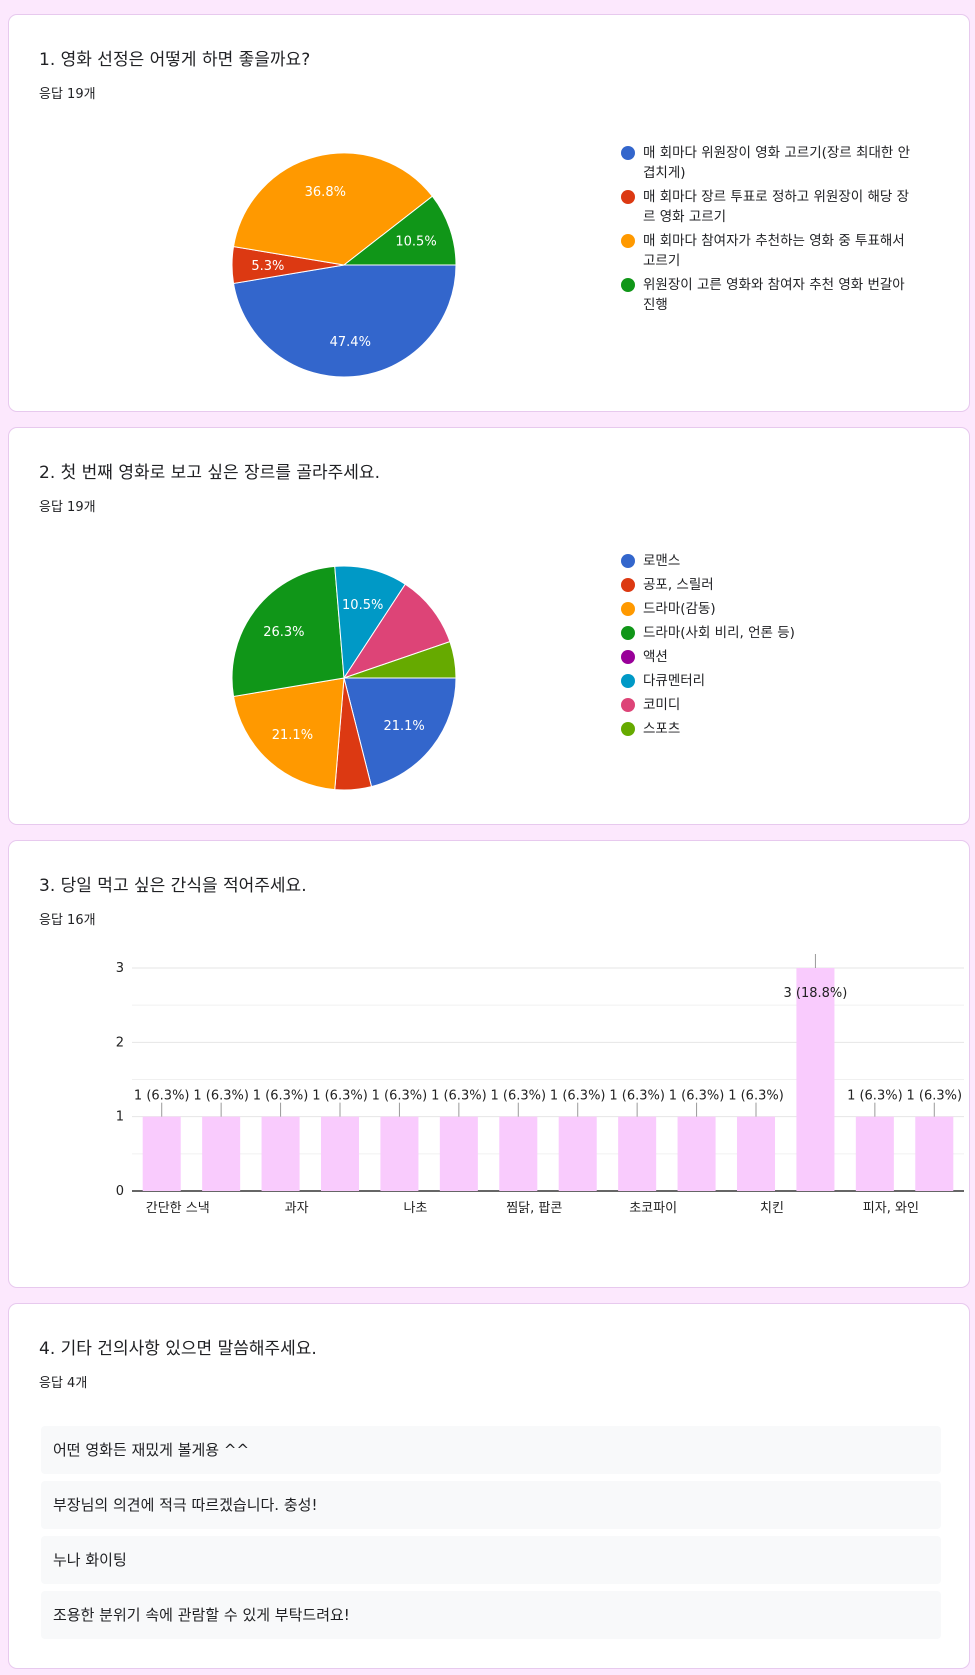  I want to click on y-tick-label: 0, so click(120, 1191).